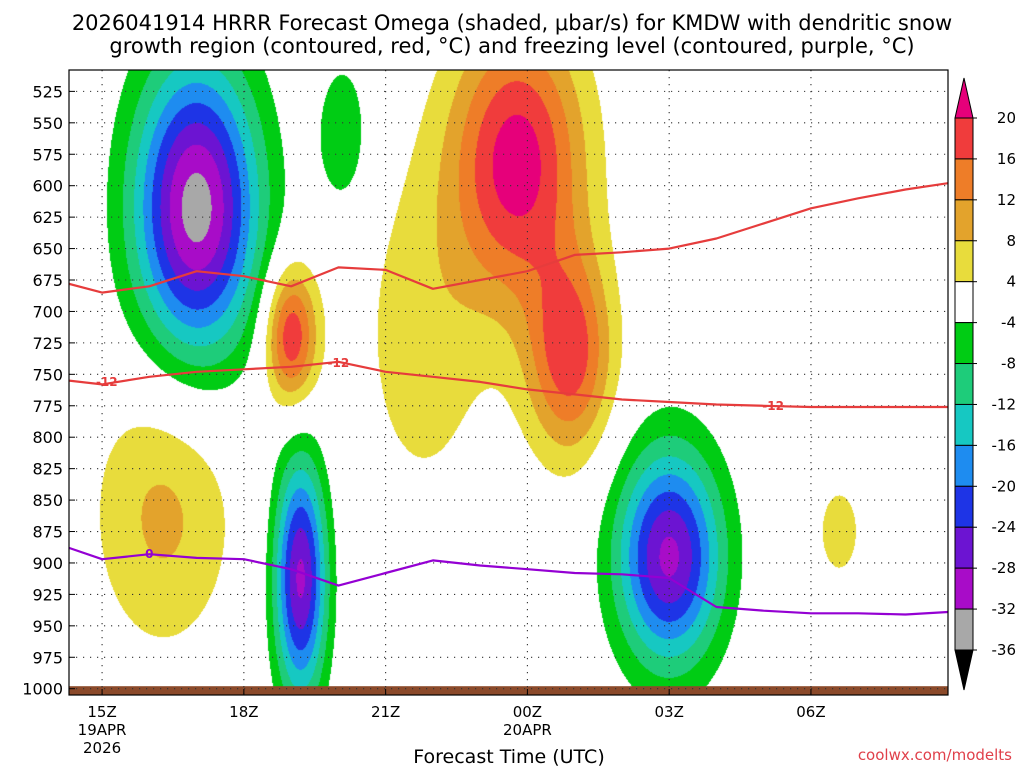 Image resolution: width=1024 pixels, height=768 pixels. Describe the element at coordinates (508, 238) in the screenshot. I see `dgz-top-contour` at that location.